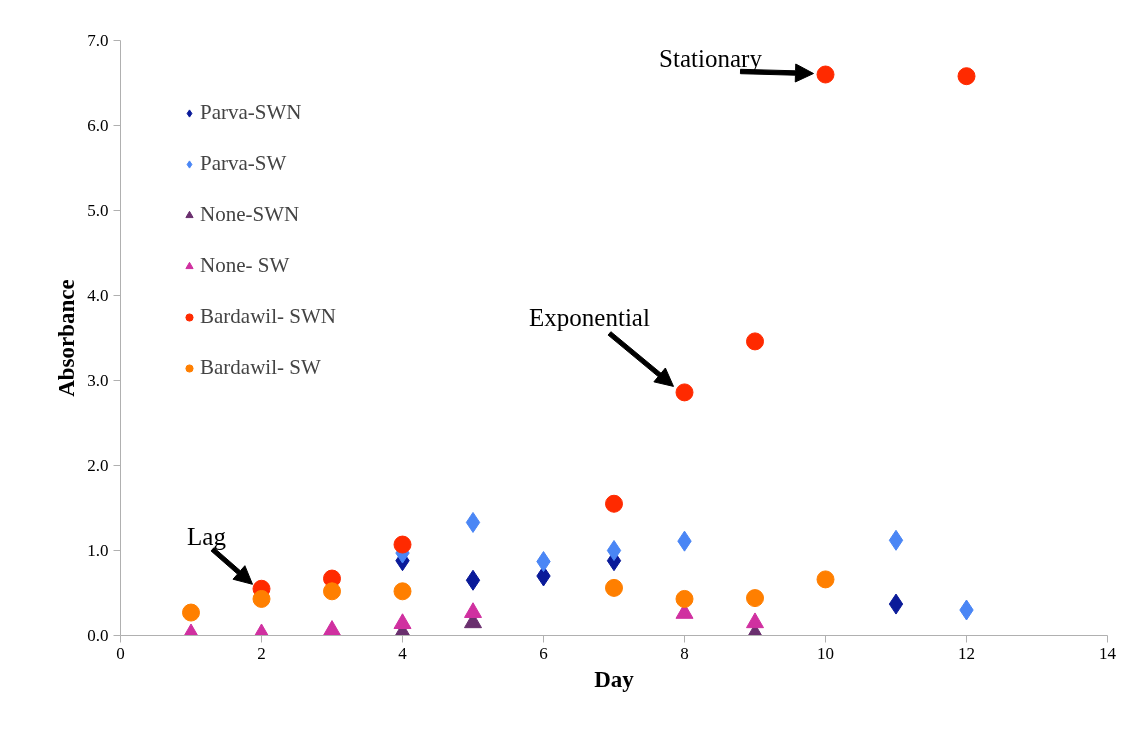 This screenshot has height=730, width=1127. I want to click on y-tick-label: 6.0, so click(98, 125).